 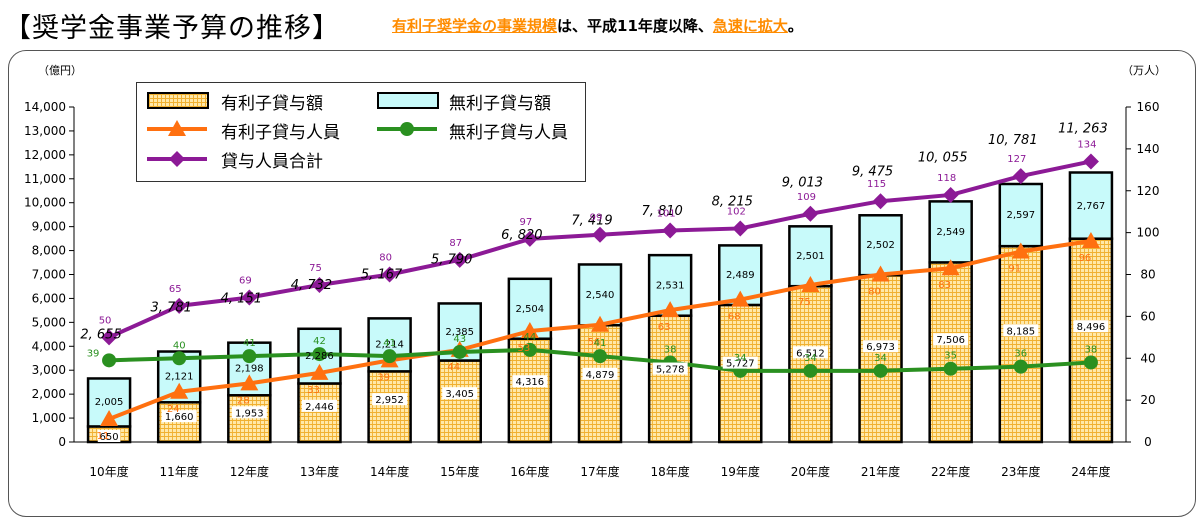 What do you see at coordinates (810, 358) in the screenshot?
I see `point-label-free-people: 34` at bounding box center [810, 358].